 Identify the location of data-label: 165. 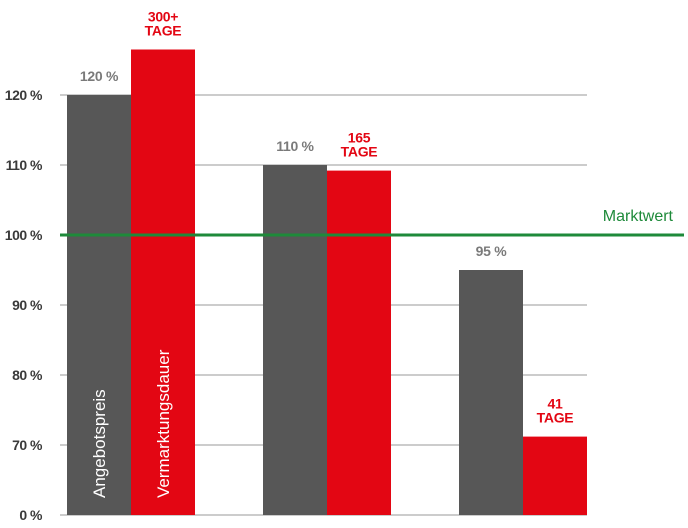
(359, 138).